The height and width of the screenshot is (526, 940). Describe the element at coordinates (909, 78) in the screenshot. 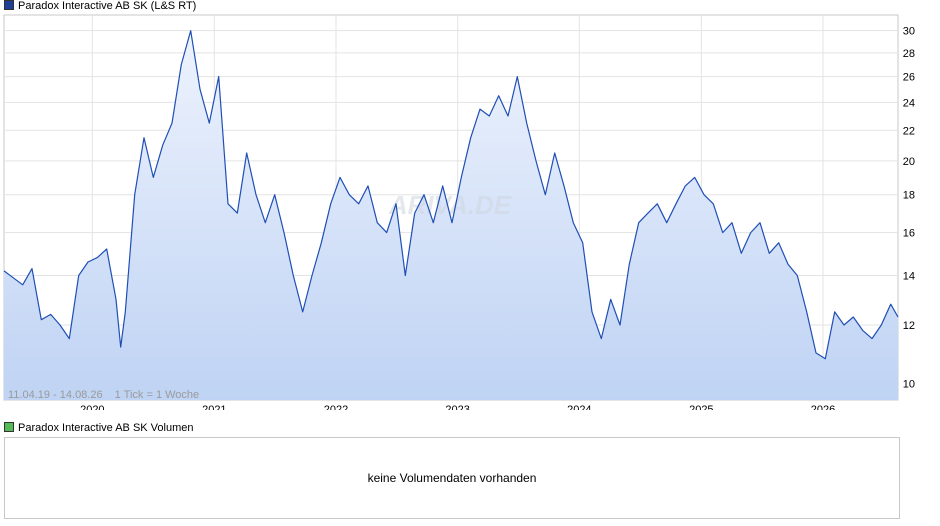

I see `y-tick-label: 26` at that location.